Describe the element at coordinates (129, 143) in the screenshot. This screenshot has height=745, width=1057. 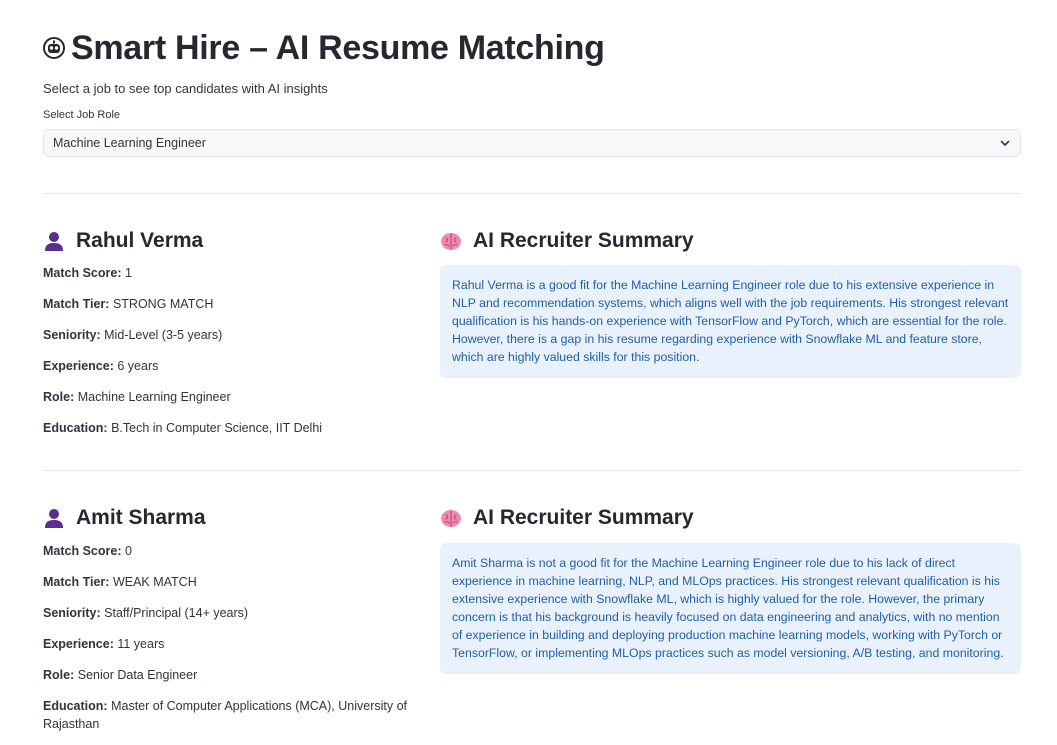
I see `job-role-select-value: Machine Learning Engineer` at that location.